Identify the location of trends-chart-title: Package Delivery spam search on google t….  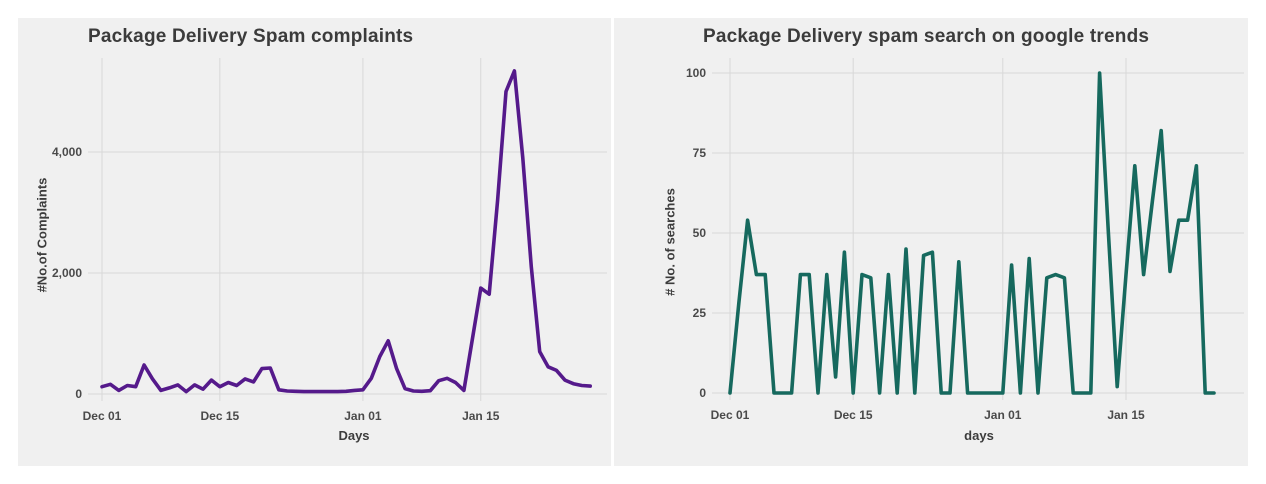
(926, 36).